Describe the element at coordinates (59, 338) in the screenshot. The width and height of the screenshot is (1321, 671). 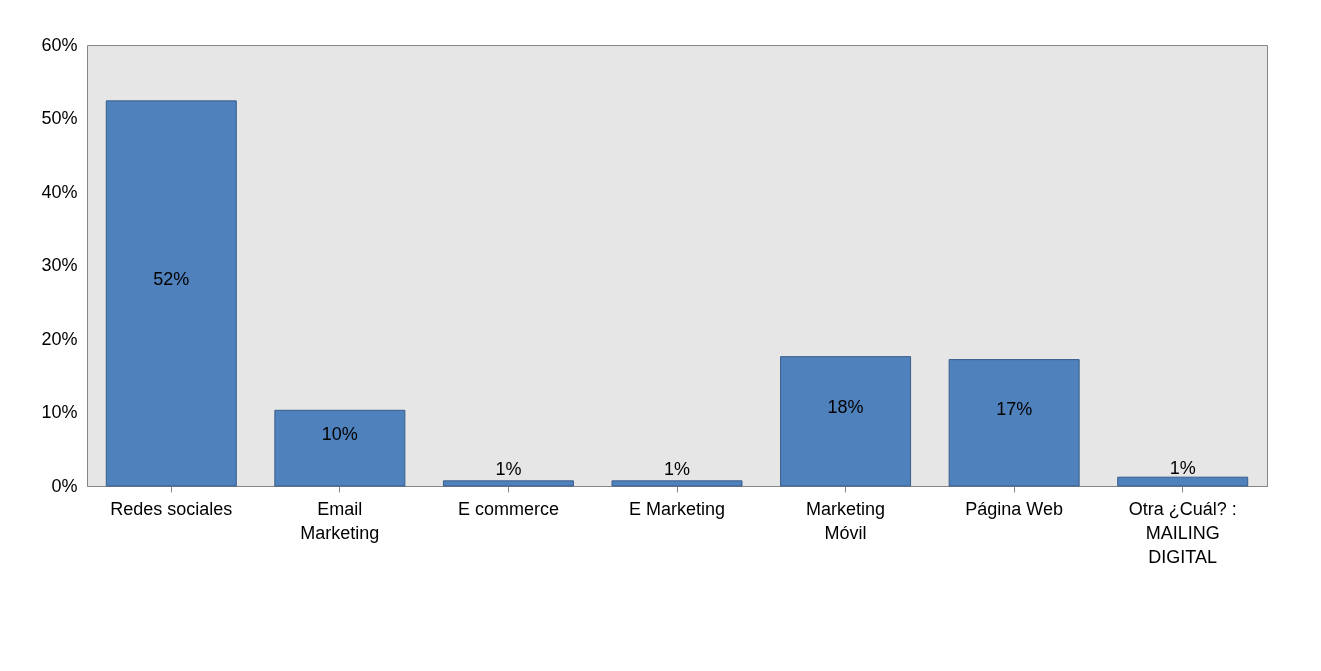
I see `y-tick-label: 20%` at that location.